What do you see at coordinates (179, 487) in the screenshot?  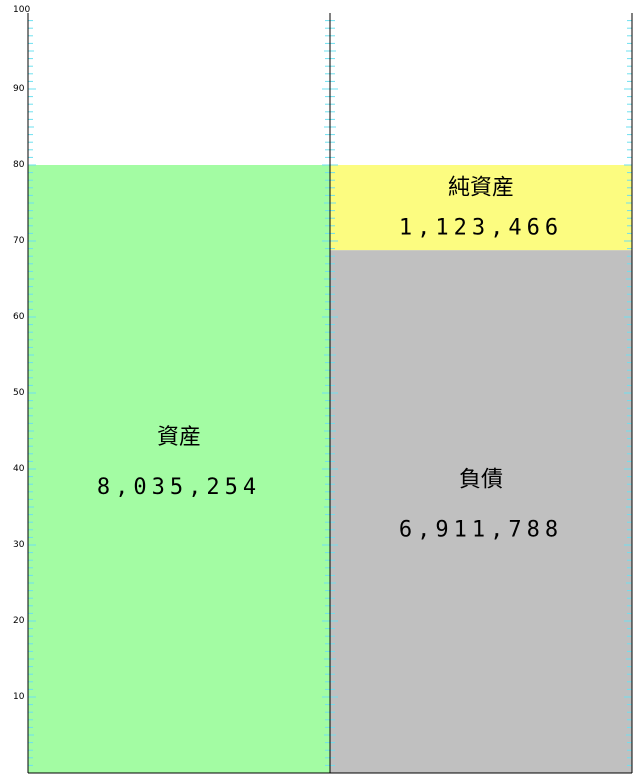 I see `block-value: 8,035,254` at bounding box center [179, 487].